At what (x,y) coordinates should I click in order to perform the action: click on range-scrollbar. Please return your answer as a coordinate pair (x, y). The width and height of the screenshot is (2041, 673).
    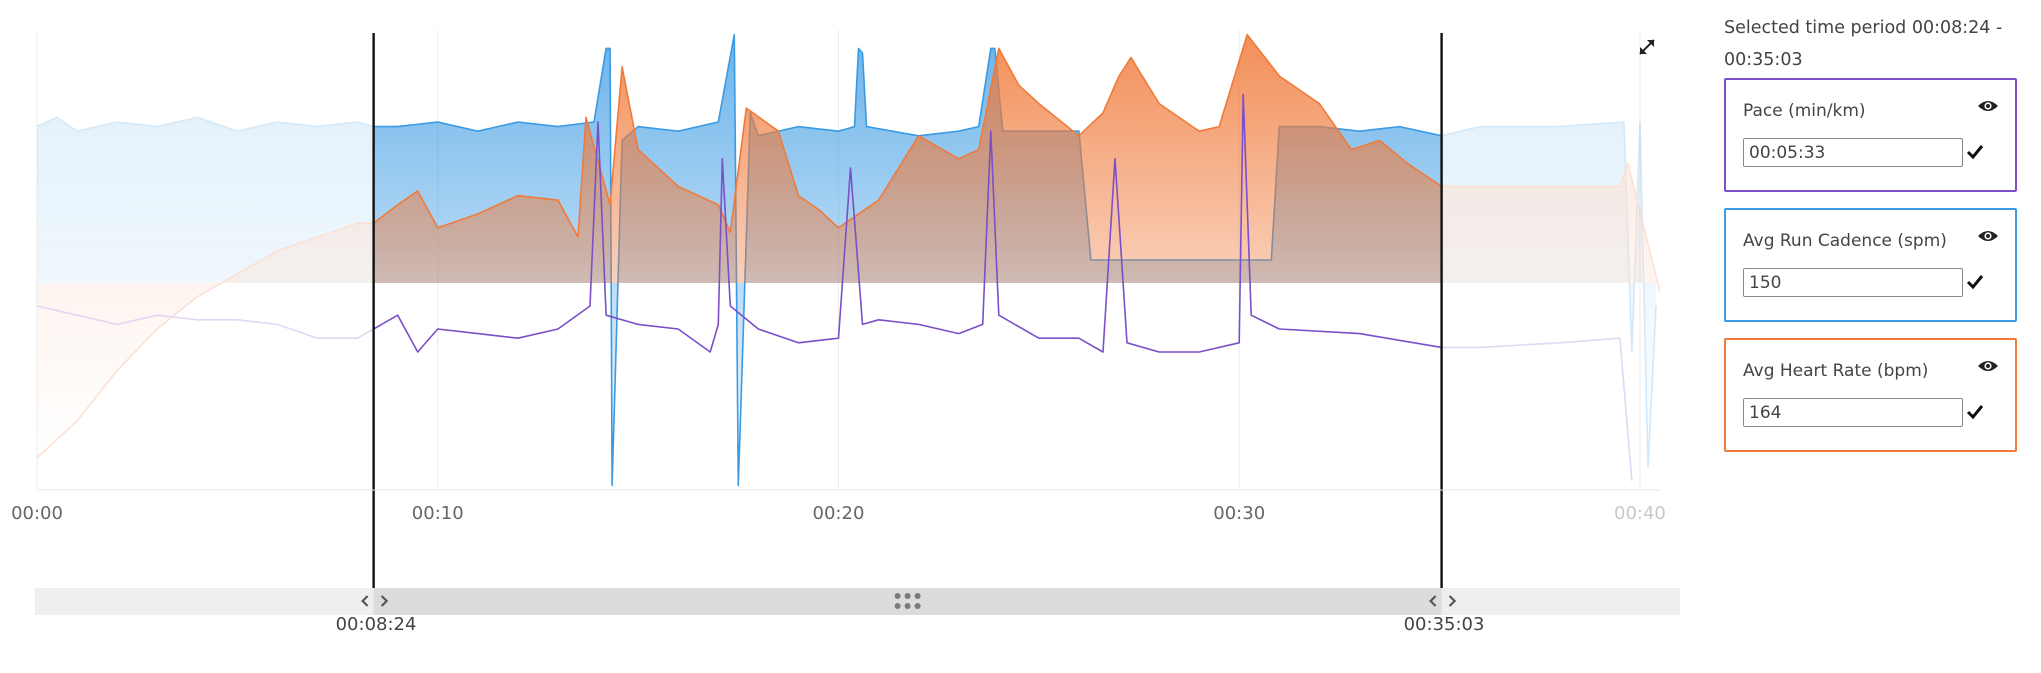
    Looking at the image, I should click on (857, 601).